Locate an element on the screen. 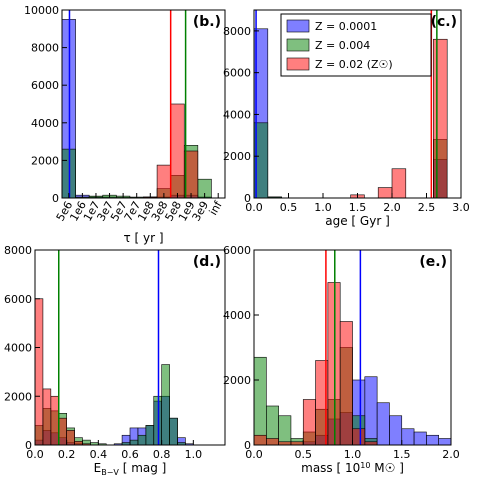  x-axis-label-part: [ mag ] is located at coordinates (142, 468).